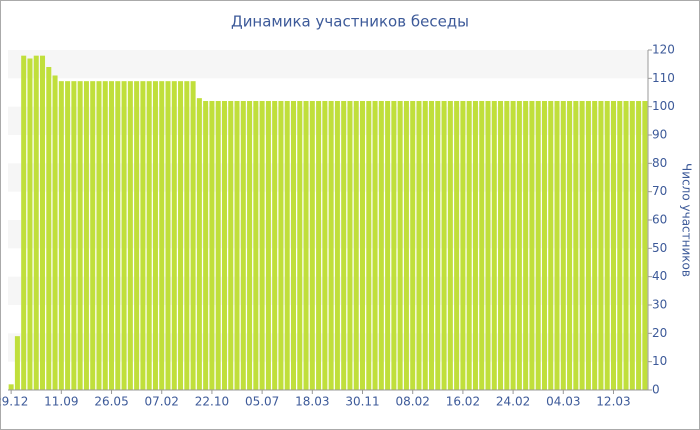 Image resolution: width=700 pixels, height=430 pixels. What do you see at coordinates (663, 50) in the screenshot?
I see `y-tick-label: 120` at bounding box center [663, 50].